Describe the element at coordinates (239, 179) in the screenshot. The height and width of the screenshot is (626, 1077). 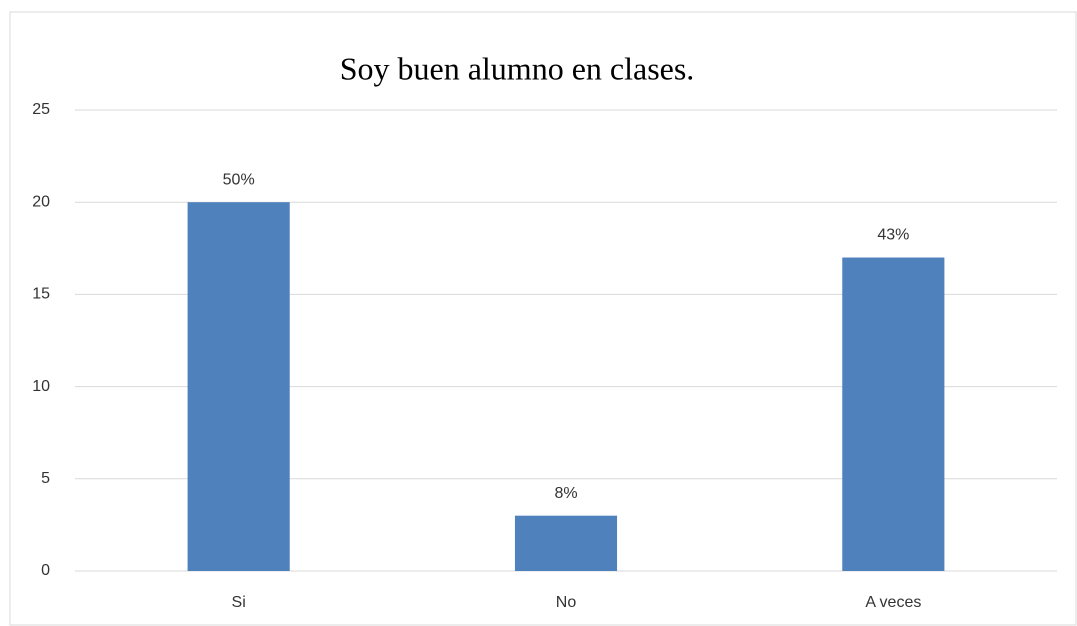
I see `data-label: 50%` at that location.